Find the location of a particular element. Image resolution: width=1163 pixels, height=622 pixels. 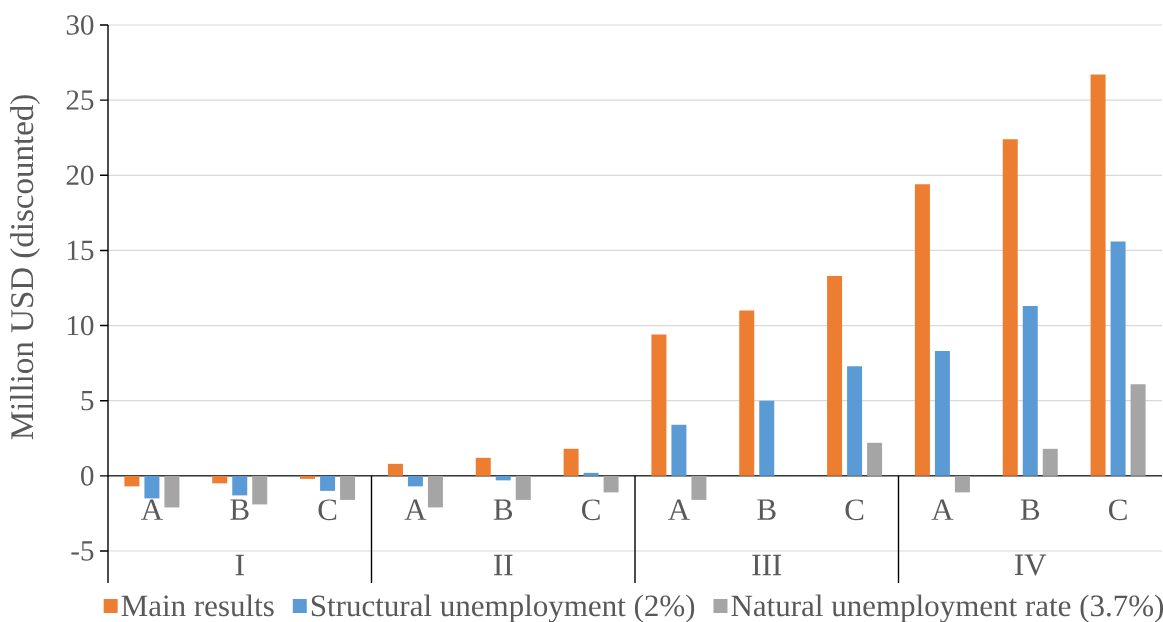

y-tick-label: 5 is located at coordinates (87, 401).